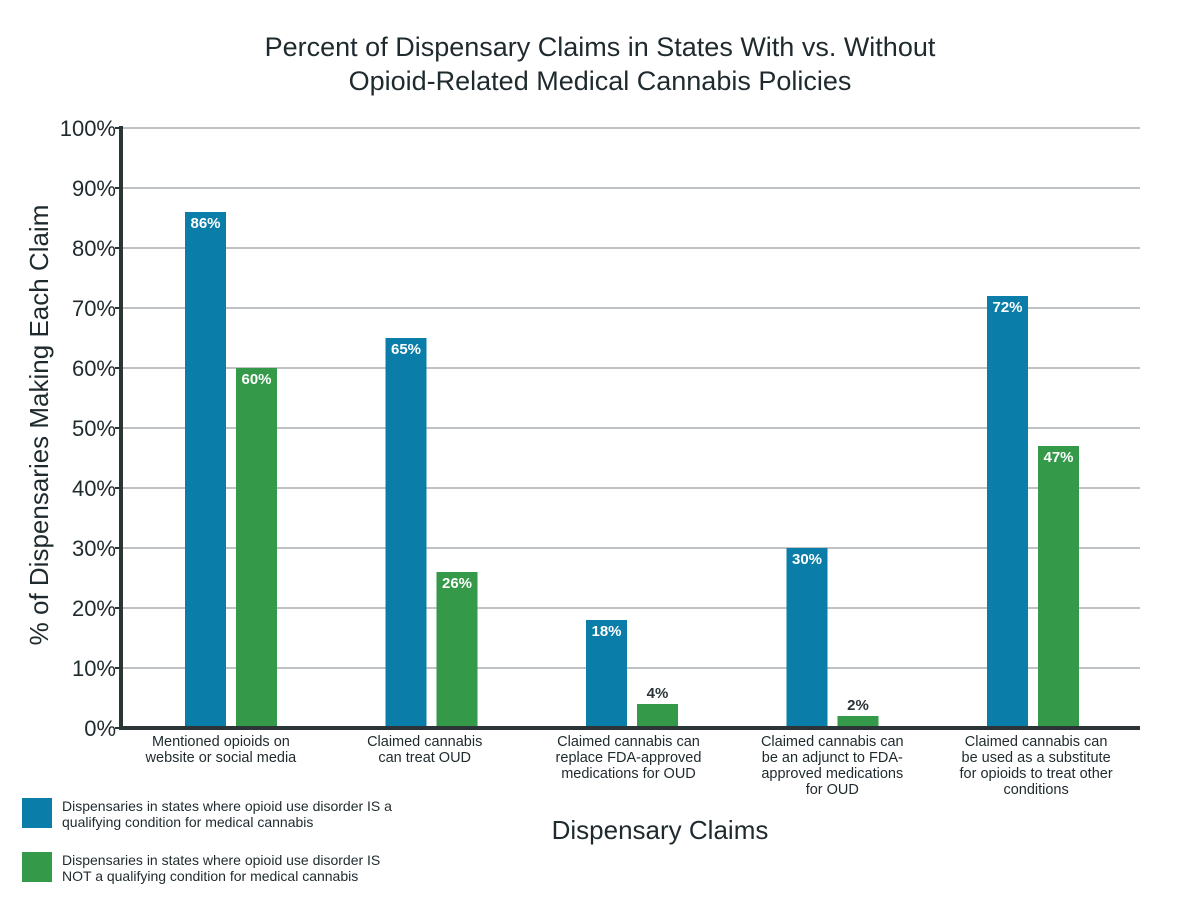  I want to click on y-tick-label: 10%, so click(94, 668).